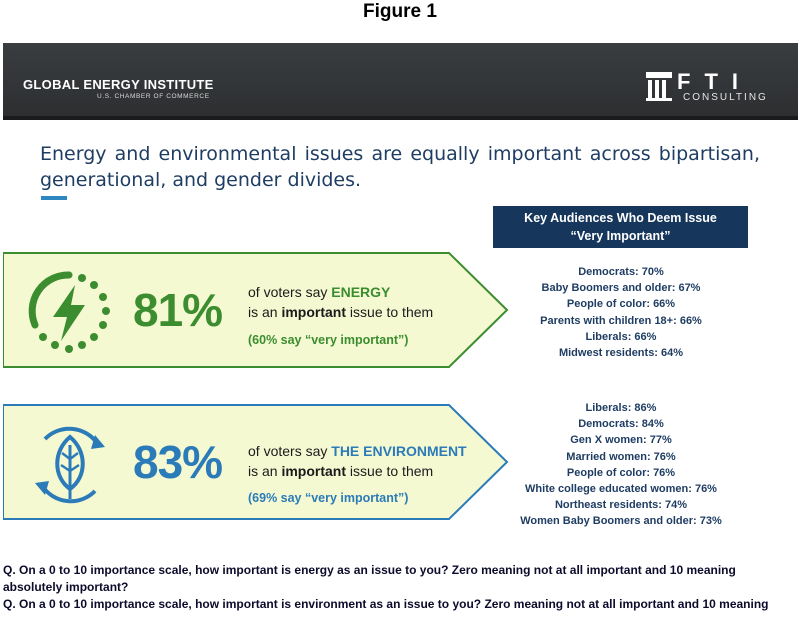 This screenshot has height=621, width=800. Describe the element at coordinates (725, 97) in the screenshot. I see `fti-subtext: CONSULTING` at that location.